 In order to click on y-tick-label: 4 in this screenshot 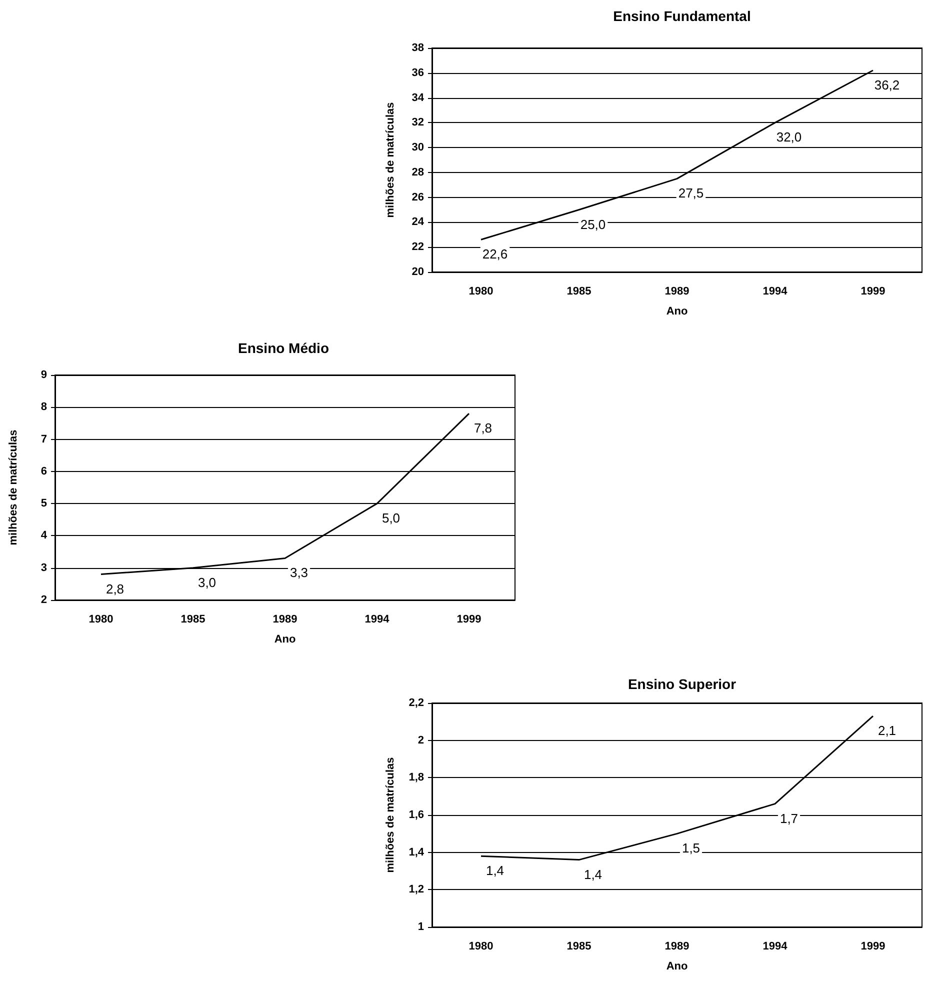, I will do `click(44, 536)`.